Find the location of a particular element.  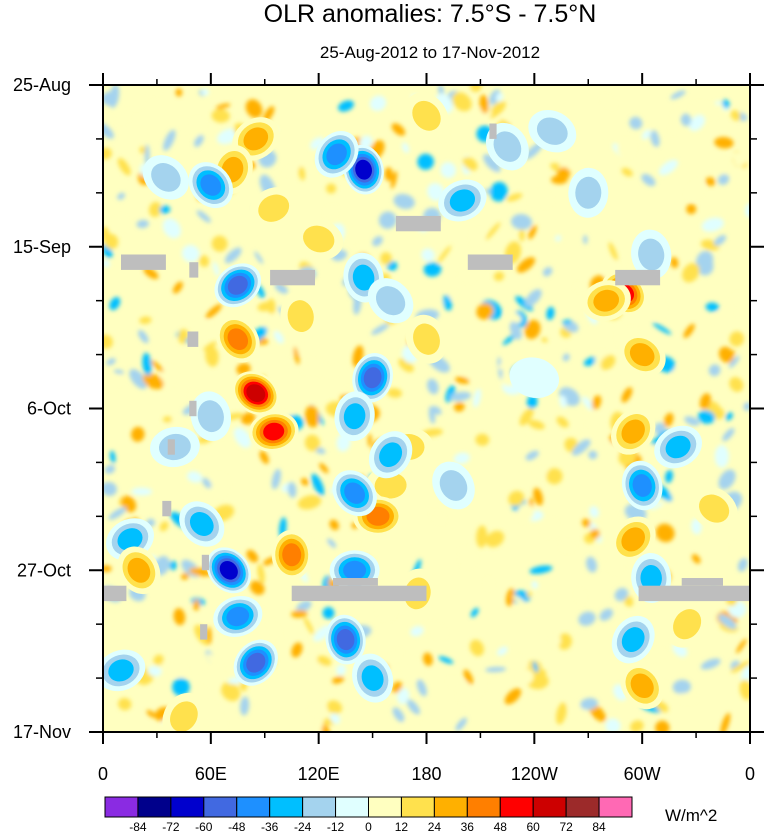

colorbar-level-label: -24 is located at coordinates (303, 827).